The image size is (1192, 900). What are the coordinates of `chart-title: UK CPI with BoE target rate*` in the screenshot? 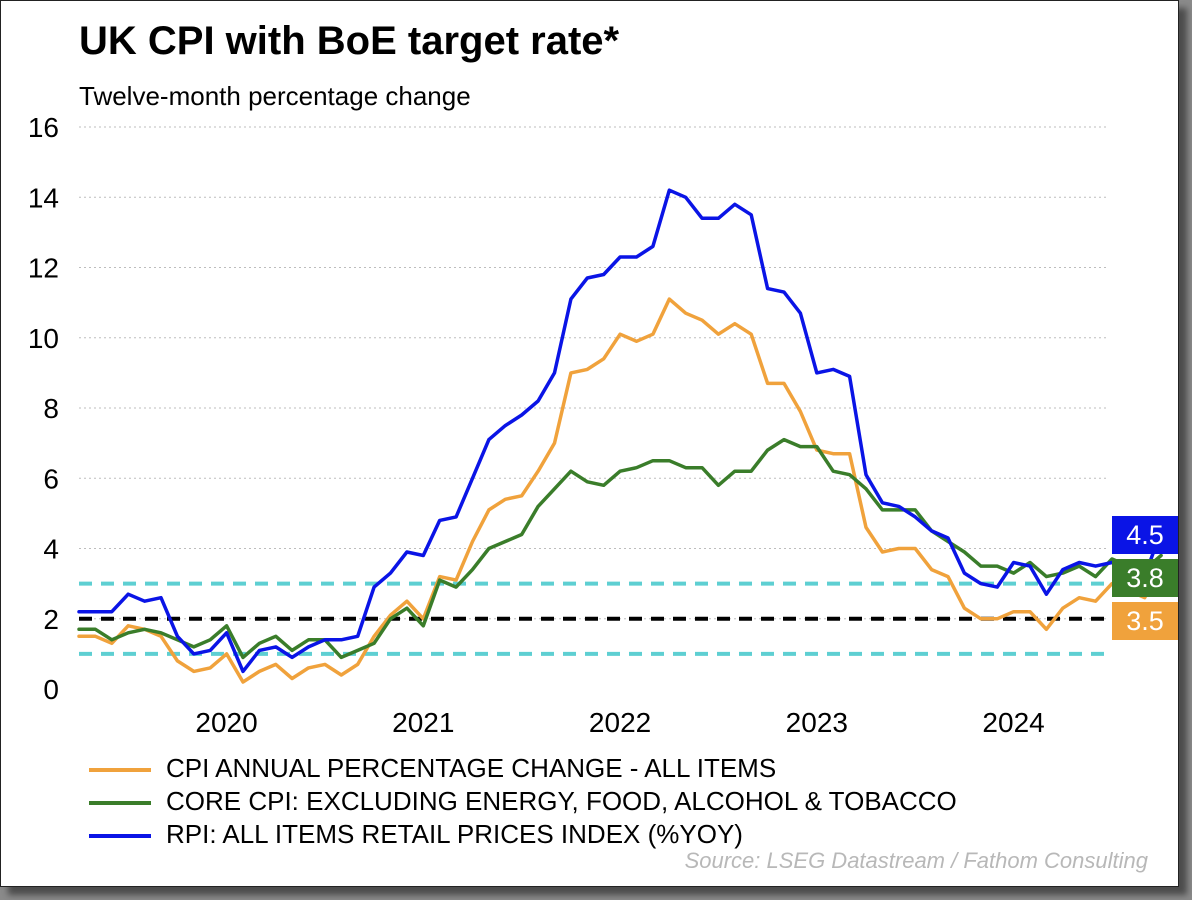 It's located at (349, 41).